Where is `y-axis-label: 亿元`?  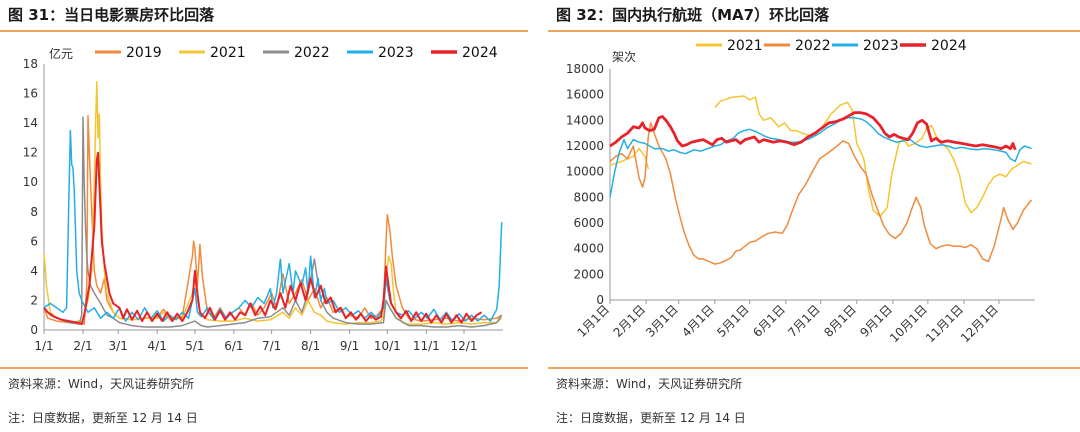 y-axis-label: 亿元 is located at coordinates (61, 53).